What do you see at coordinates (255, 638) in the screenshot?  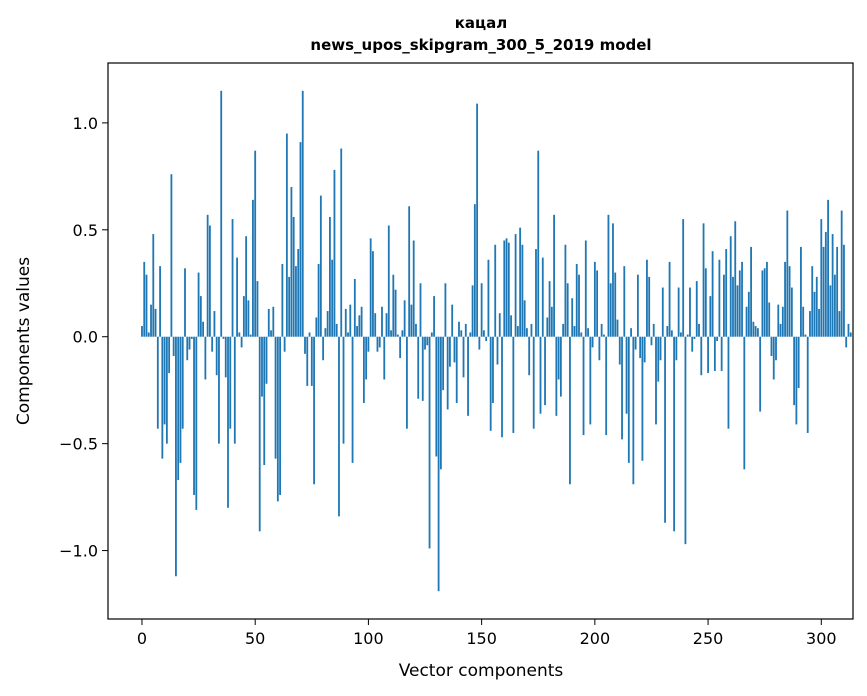 I see `x-tick-label-50: 50` at bounding box center [255, 638].